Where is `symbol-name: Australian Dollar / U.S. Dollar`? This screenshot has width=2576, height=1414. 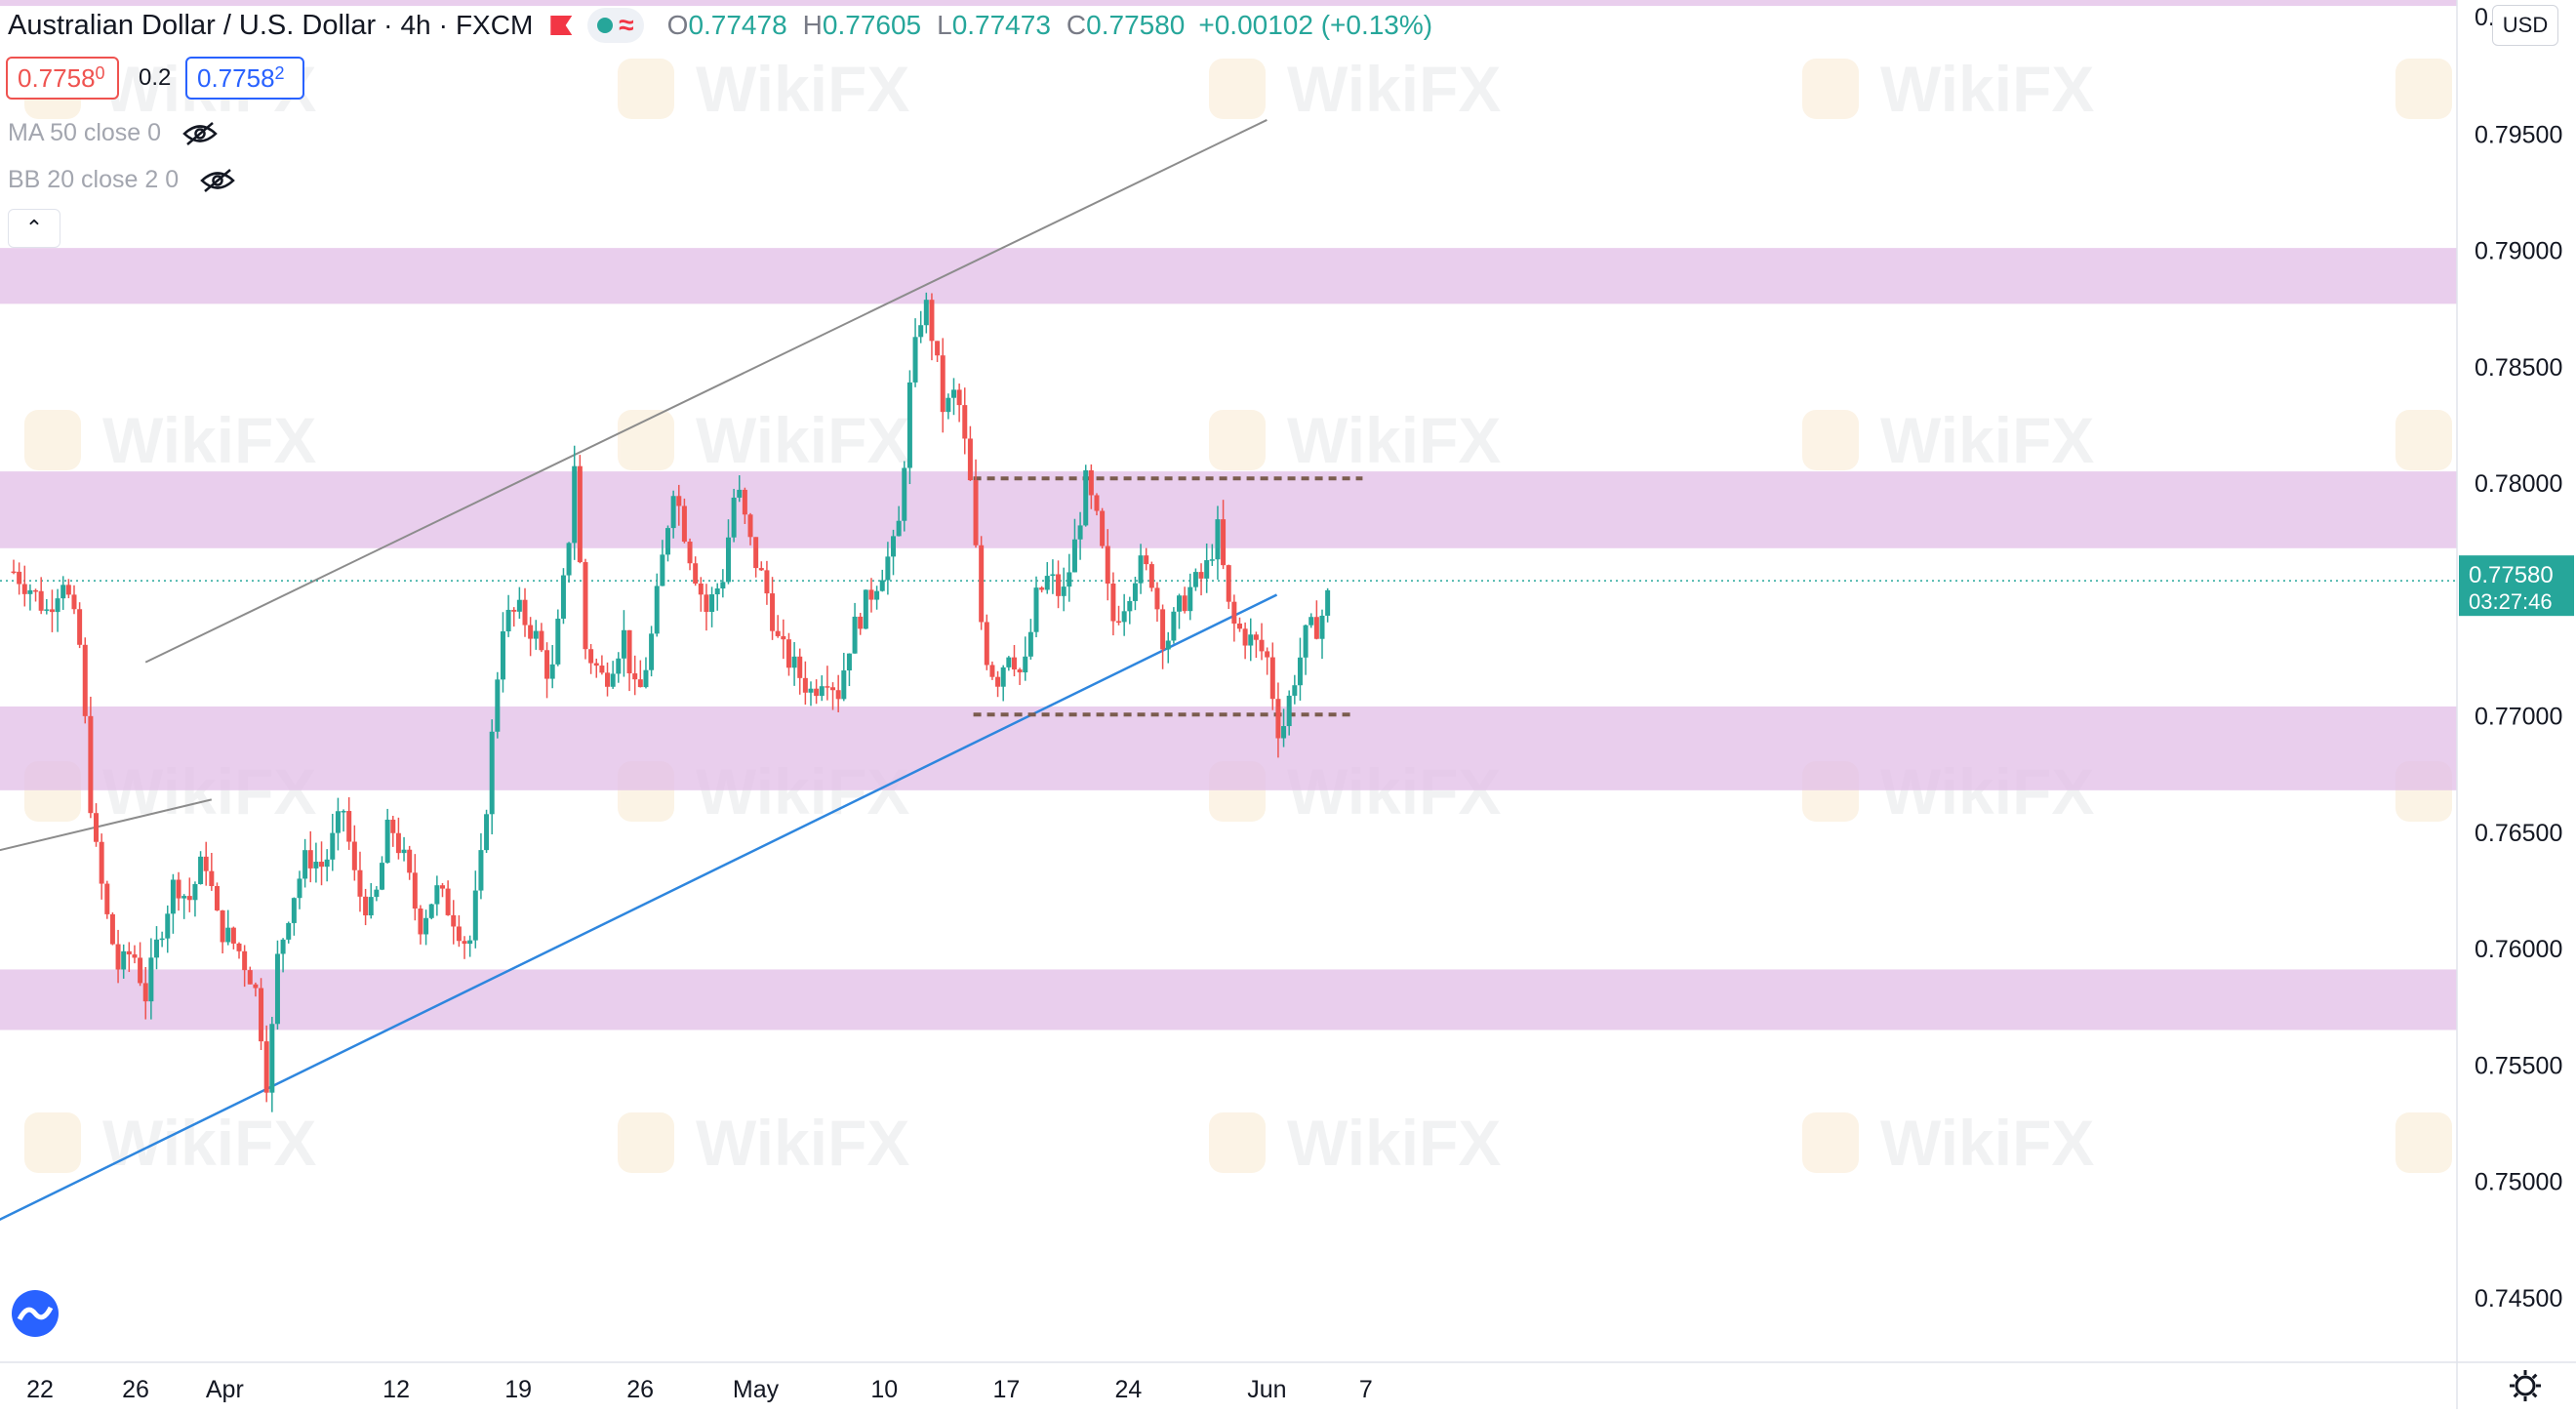
symbol-name: Australian Dollar / U.S. Dollar is located at coordinates (192, 25).